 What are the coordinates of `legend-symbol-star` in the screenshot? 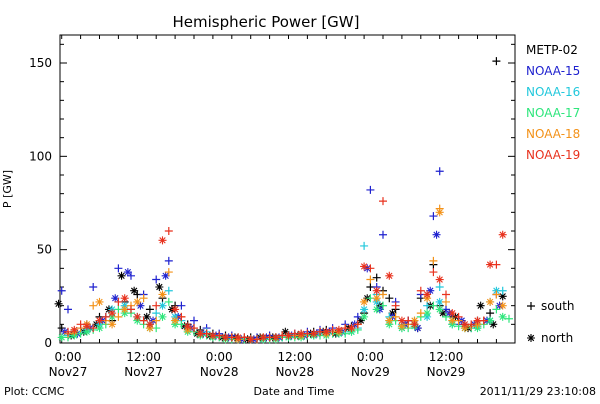 It's located at (531, 338).